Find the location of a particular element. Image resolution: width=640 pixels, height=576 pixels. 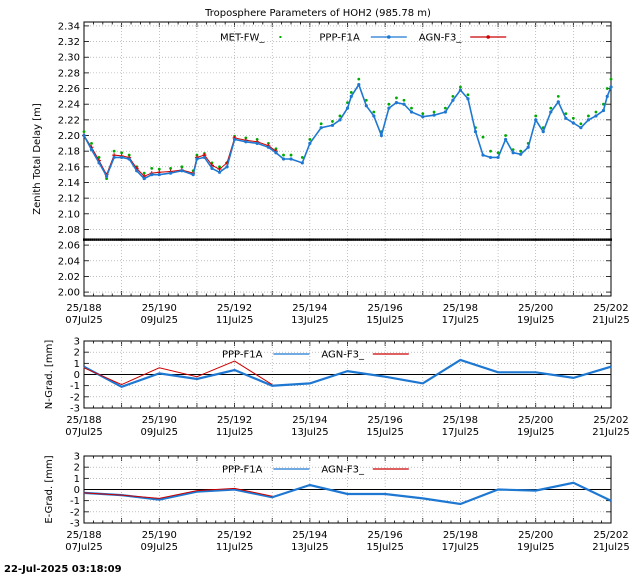

legend-label: AGN-F3_ is located at coordinates (441, 38).